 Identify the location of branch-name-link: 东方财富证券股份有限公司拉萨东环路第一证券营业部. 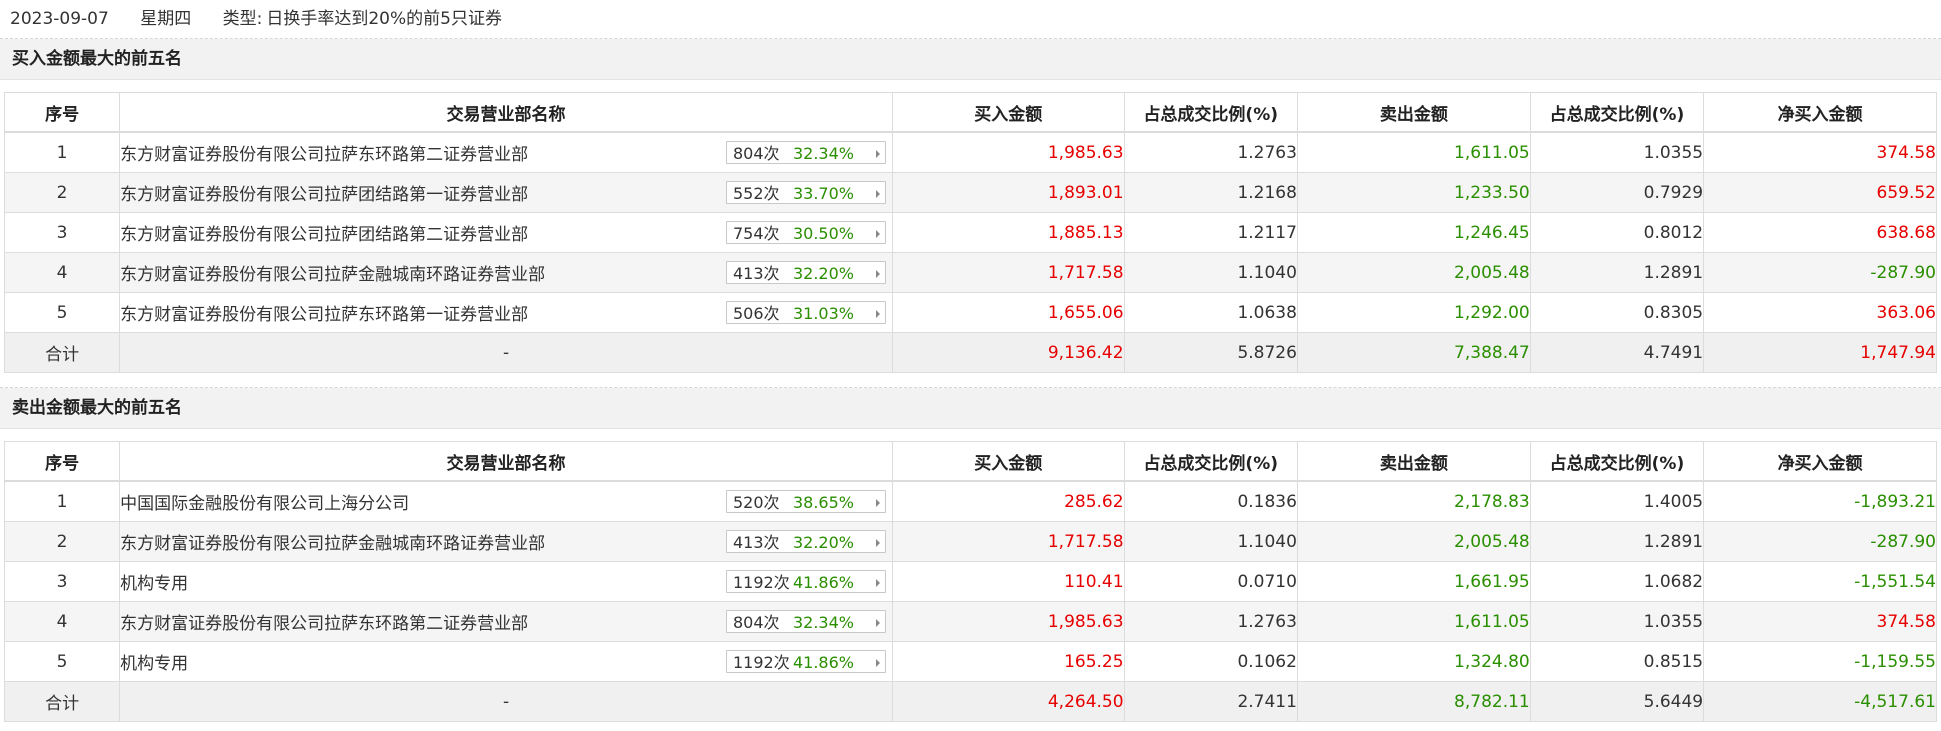
(324, 315).